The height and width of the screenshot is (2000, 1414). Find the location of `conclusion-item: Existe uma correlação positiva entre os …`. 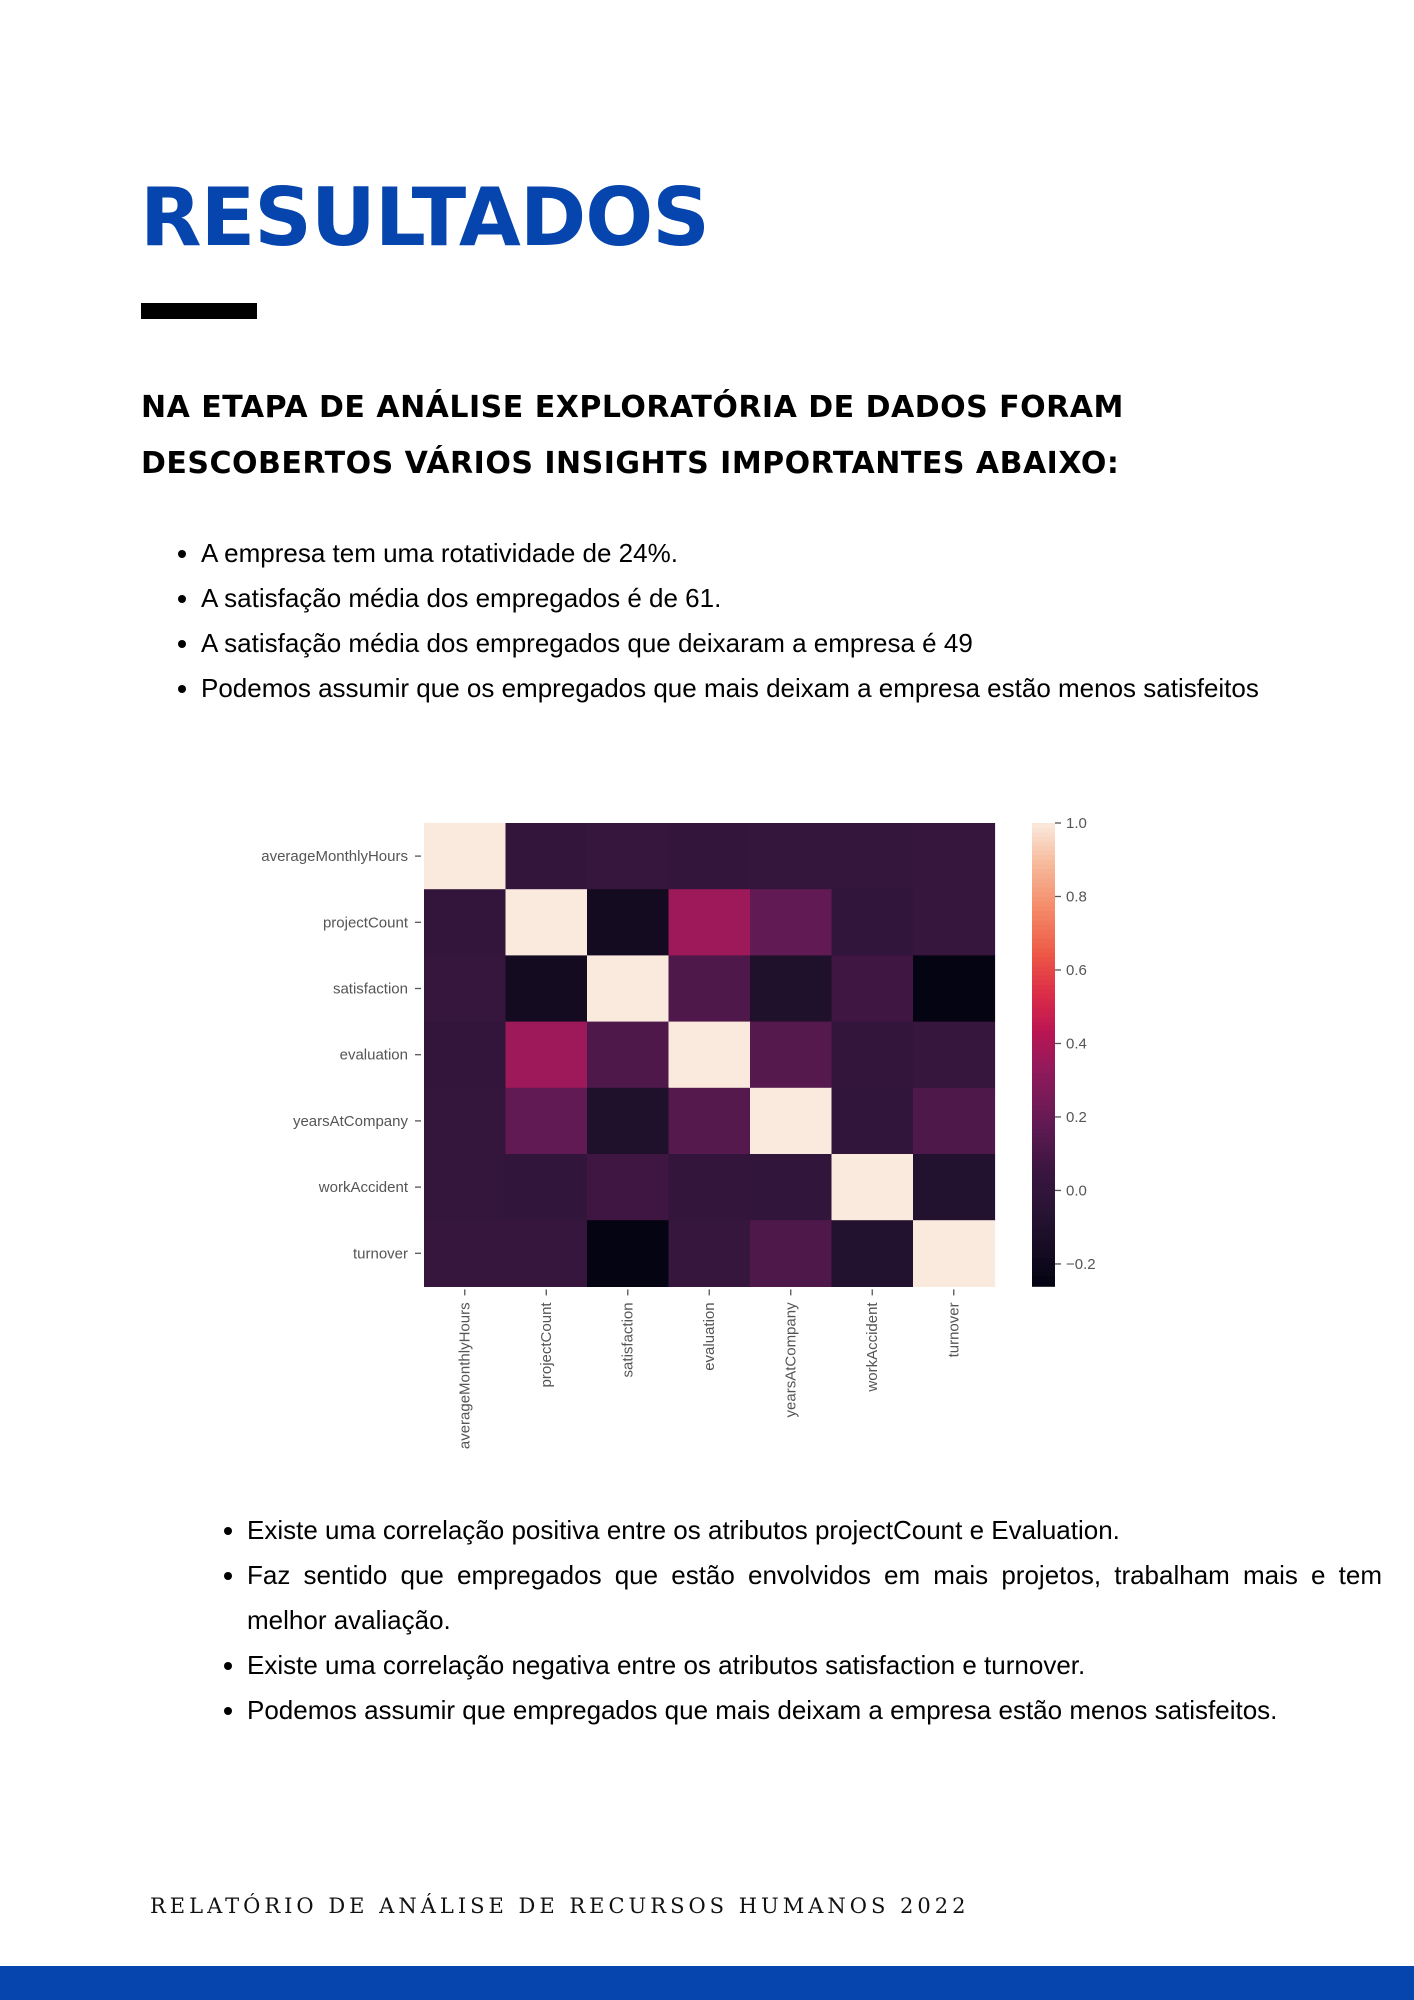

conclusion-item: Existe uma correlação positiva entre os … is located at coordinates (814, 1530).